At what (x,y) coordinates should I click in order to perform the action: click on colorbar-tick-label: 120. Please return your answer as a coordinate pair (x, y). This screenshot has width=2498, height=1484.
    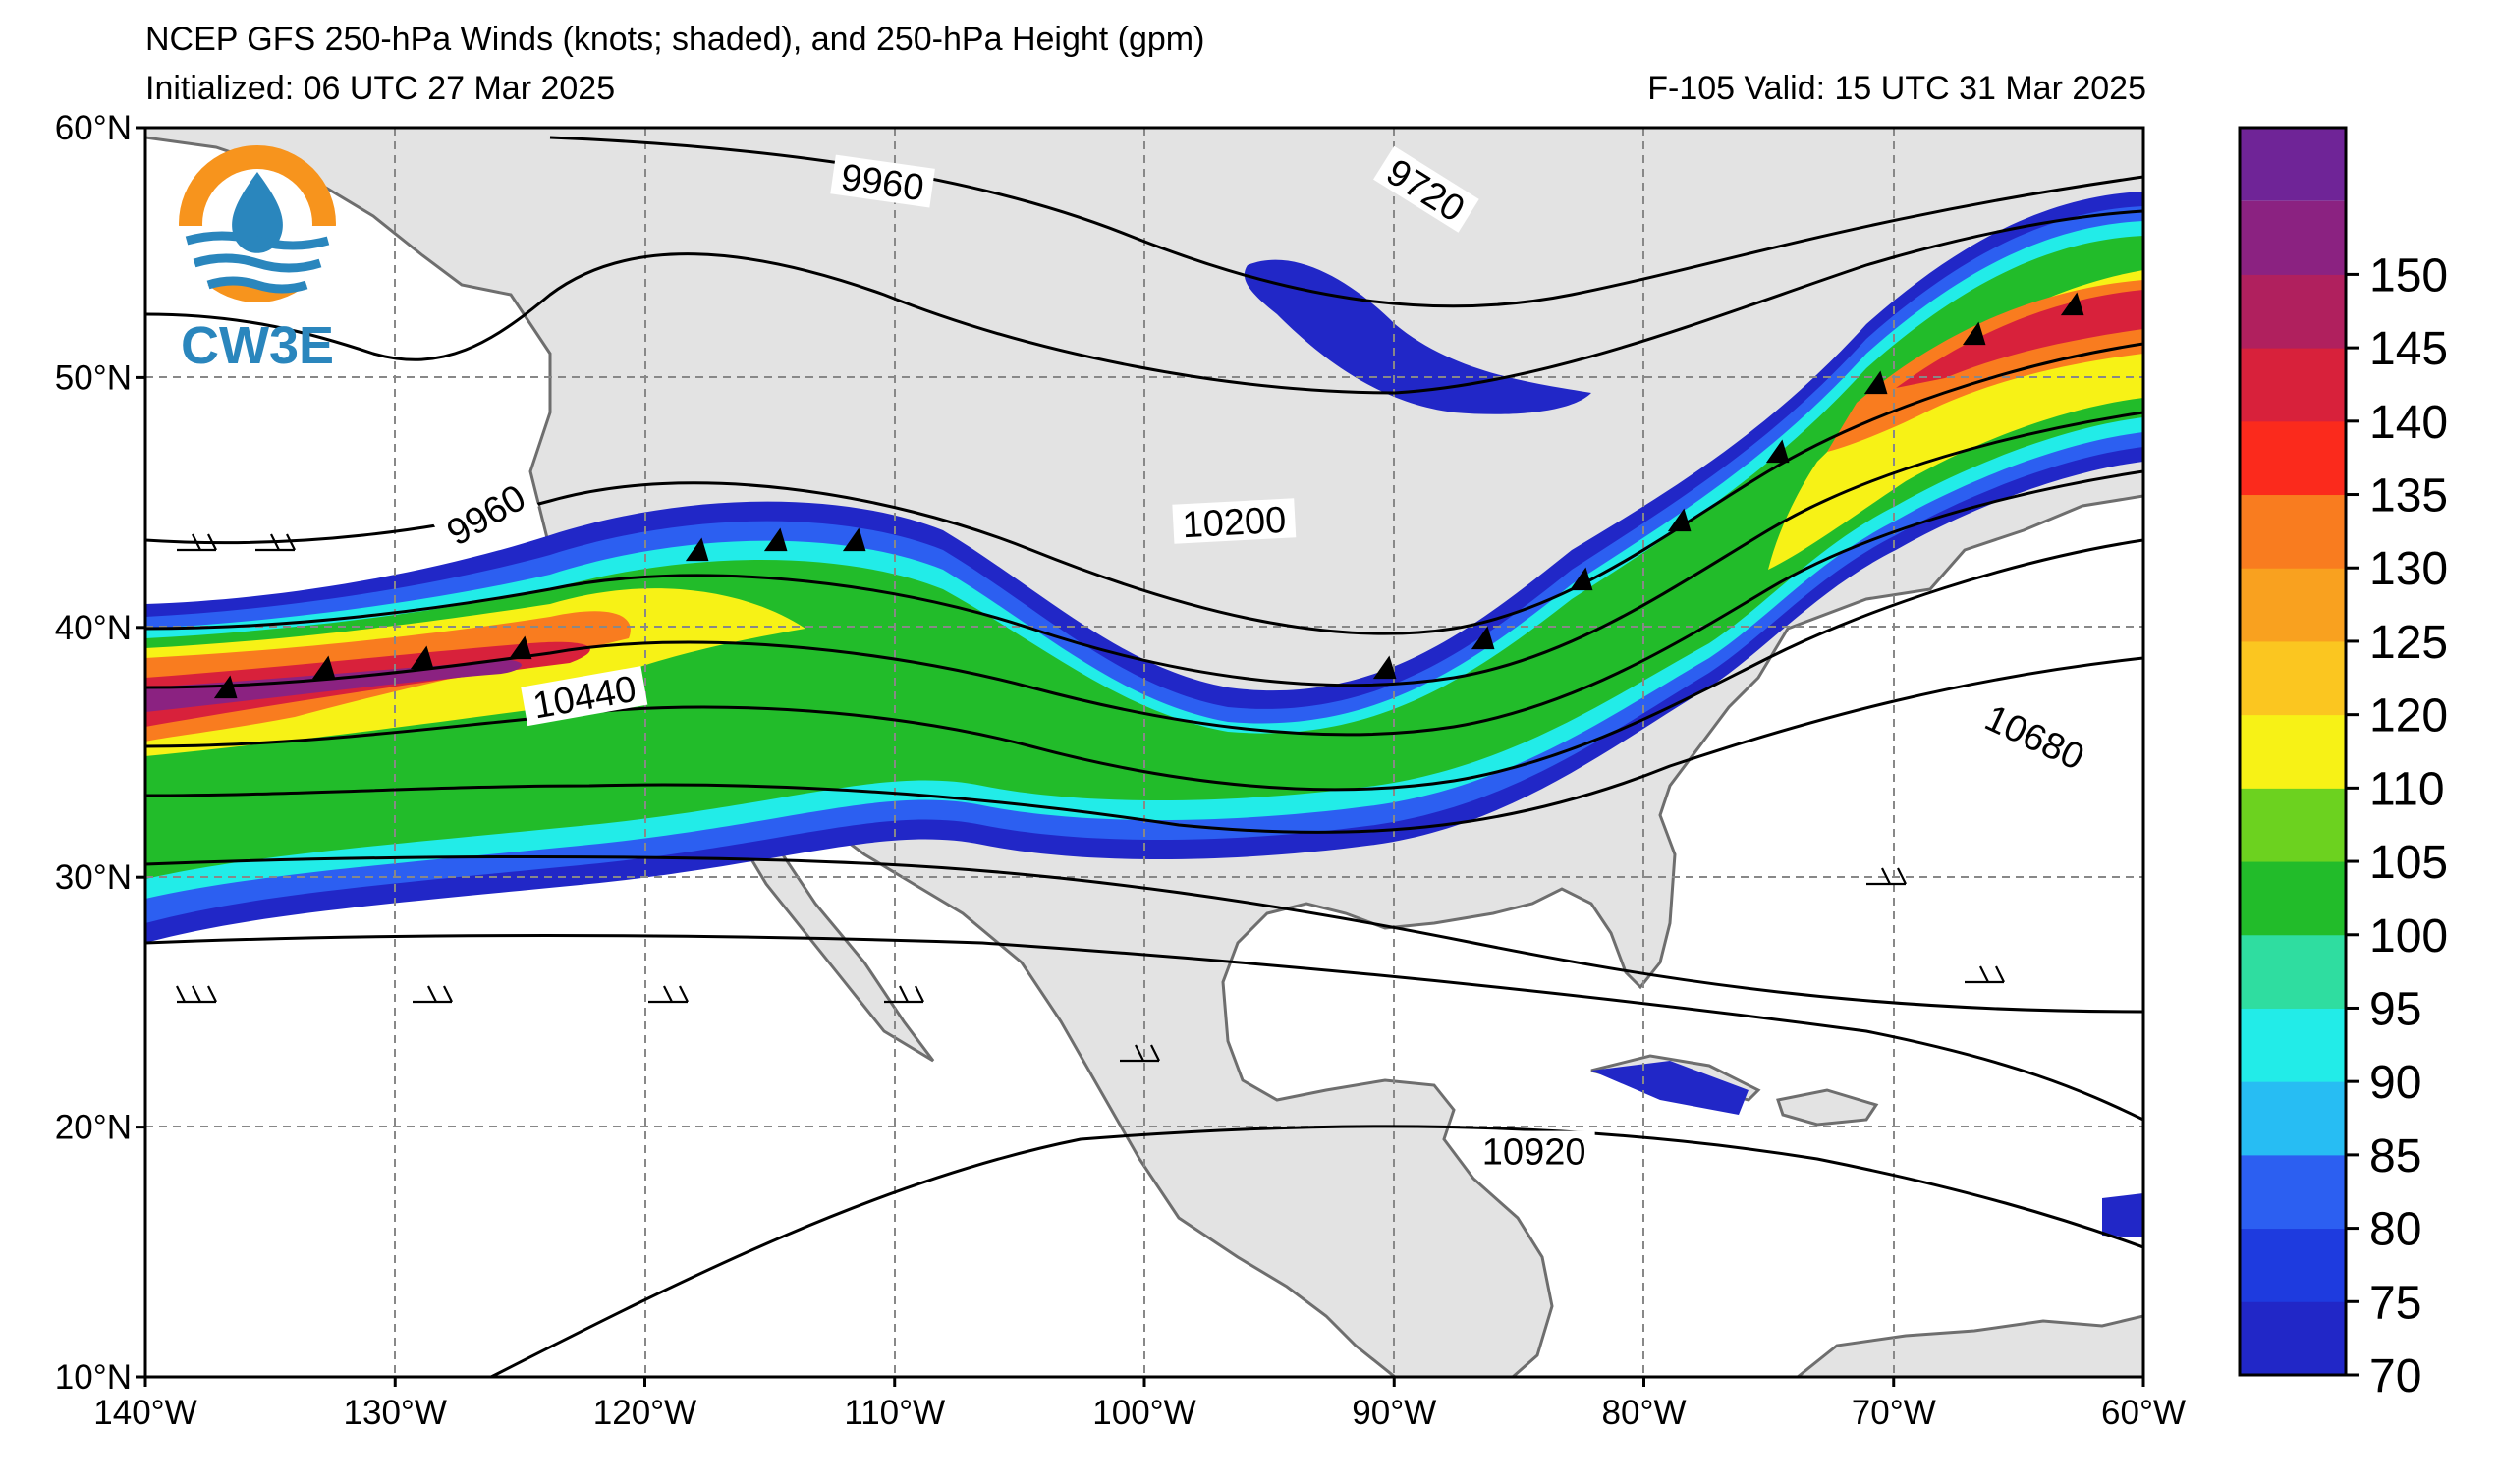
    Looking at the image, I should click on (2408, 716).